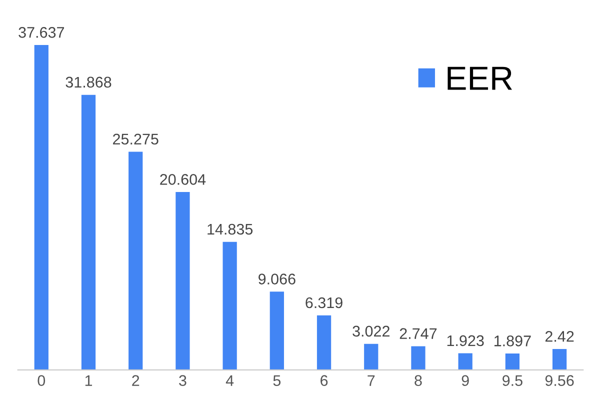 This screenshot has width=595, height=411. Describe the element at coordinates (418, 333) in the screenshot. I see `data-label: 2.747` at that location.